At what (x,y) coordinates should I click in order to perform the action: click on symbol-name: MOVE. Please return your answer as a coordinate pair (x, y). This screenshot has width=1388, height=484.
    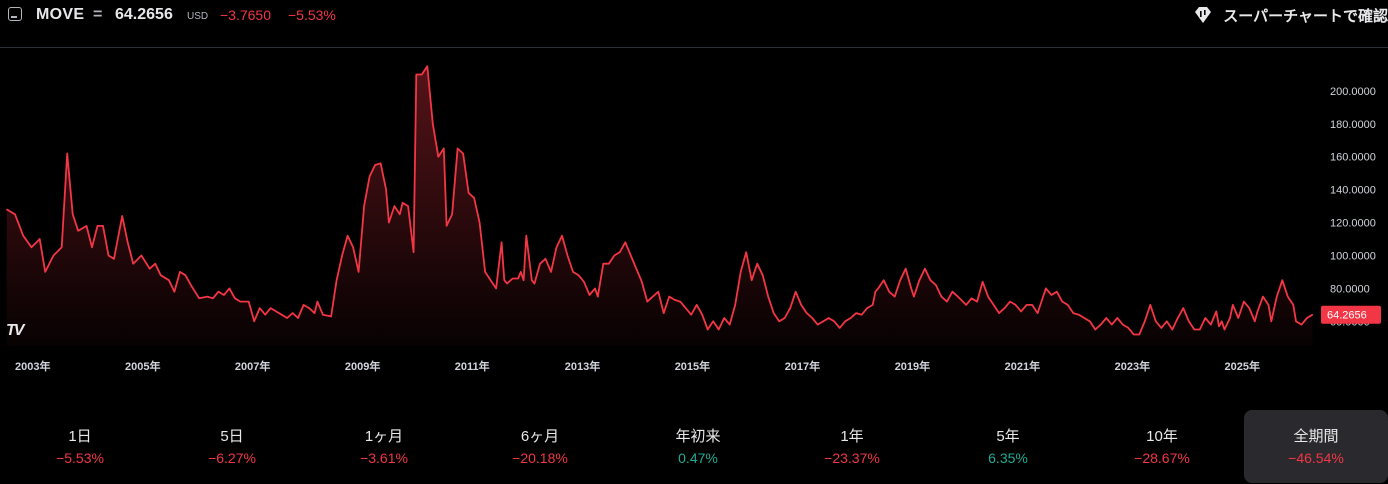
    Looking at the image, I should click on (60, 14).